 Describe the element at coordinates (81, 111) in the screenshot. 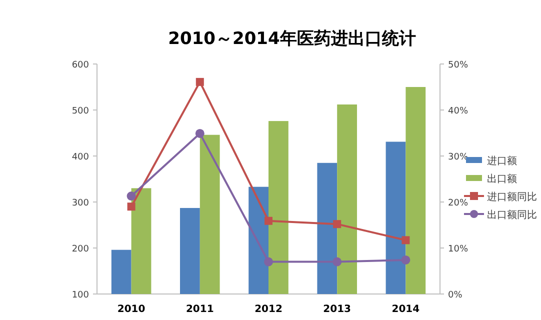

I see `y-tick-label: 500` at that location.